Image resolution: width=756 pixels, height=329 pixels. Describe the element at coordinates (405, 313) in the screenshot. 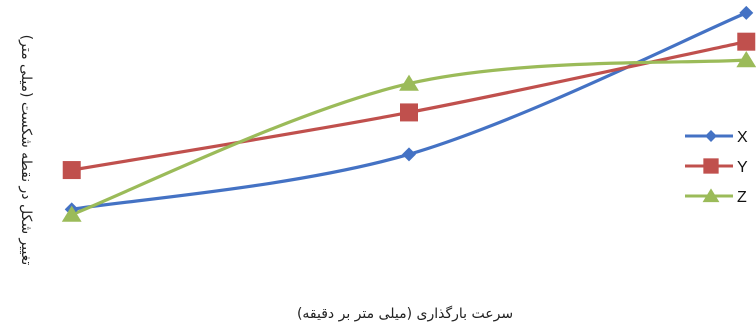

I see `x-axis-label: سرعت بارگذاری (میلی متر بر دقیقه)` at that location.